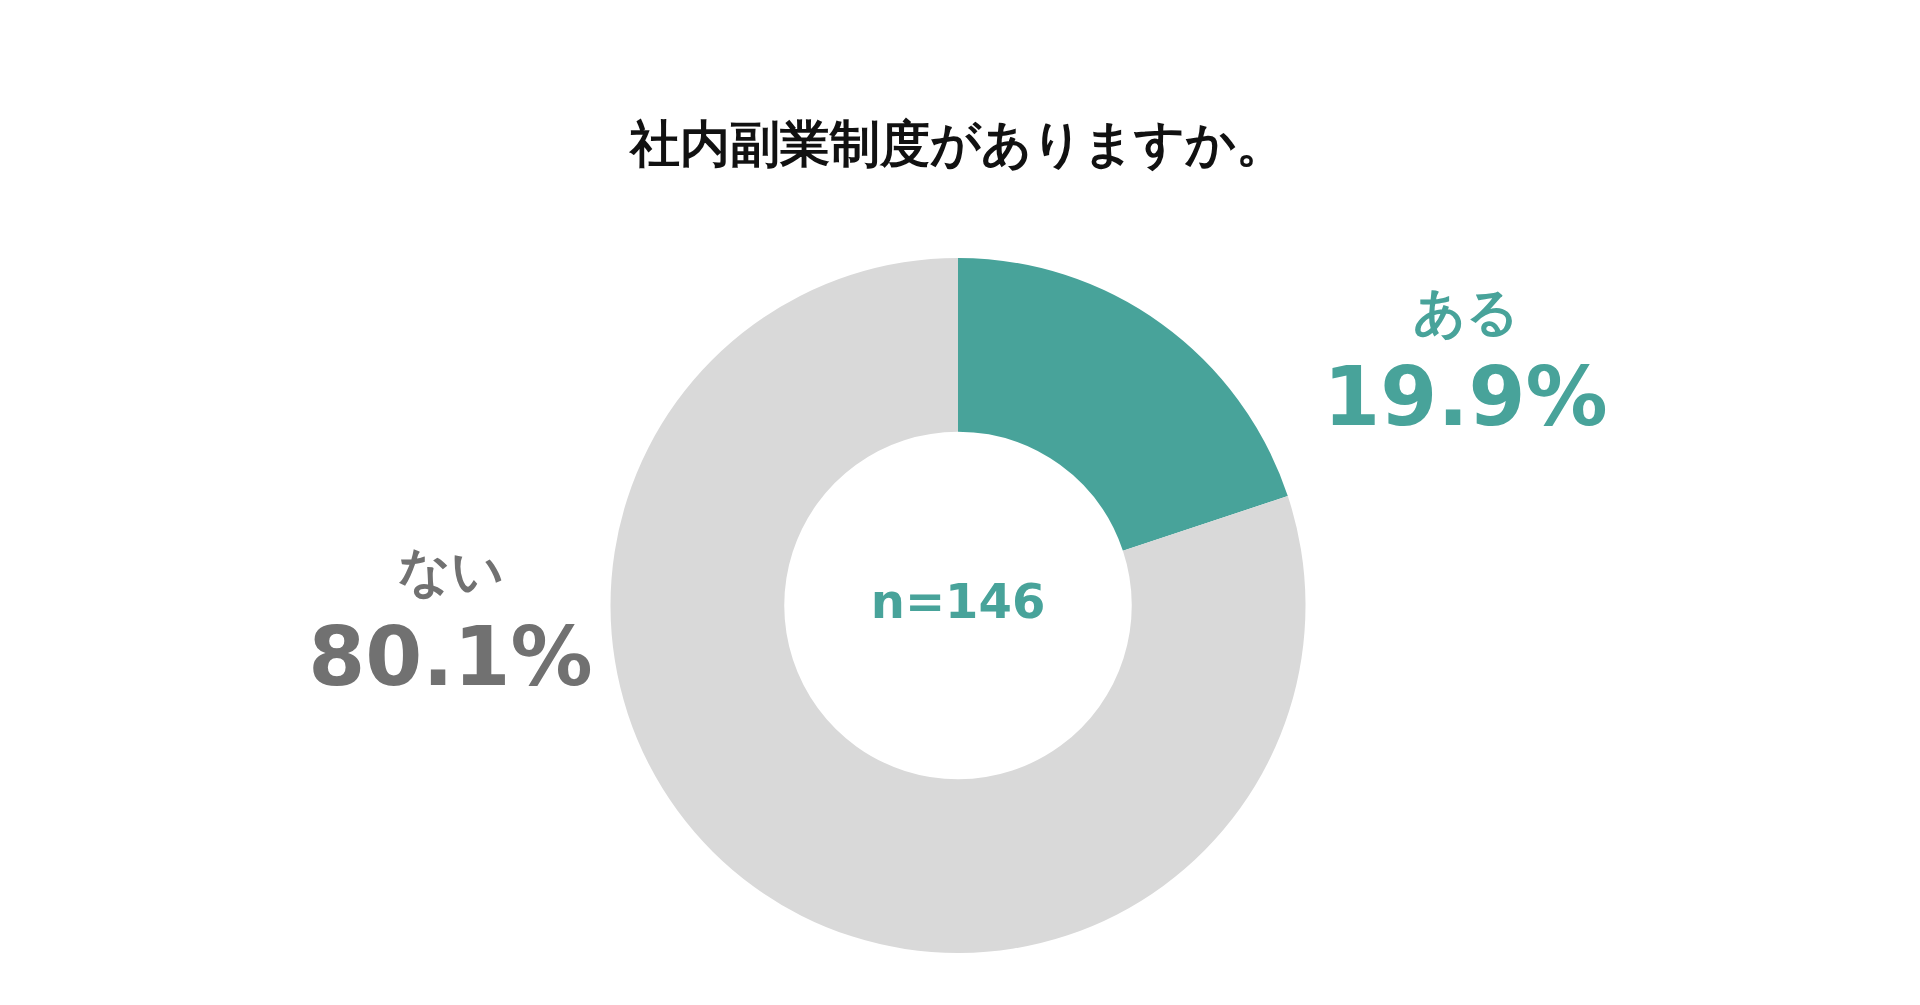 Image resolution: width=1920 pixels, height=1005 pixels. What do you see at coordinates (1465, 311) in the screenshot?
I see `slice-label: ある` at bounding box center [1465, 311].